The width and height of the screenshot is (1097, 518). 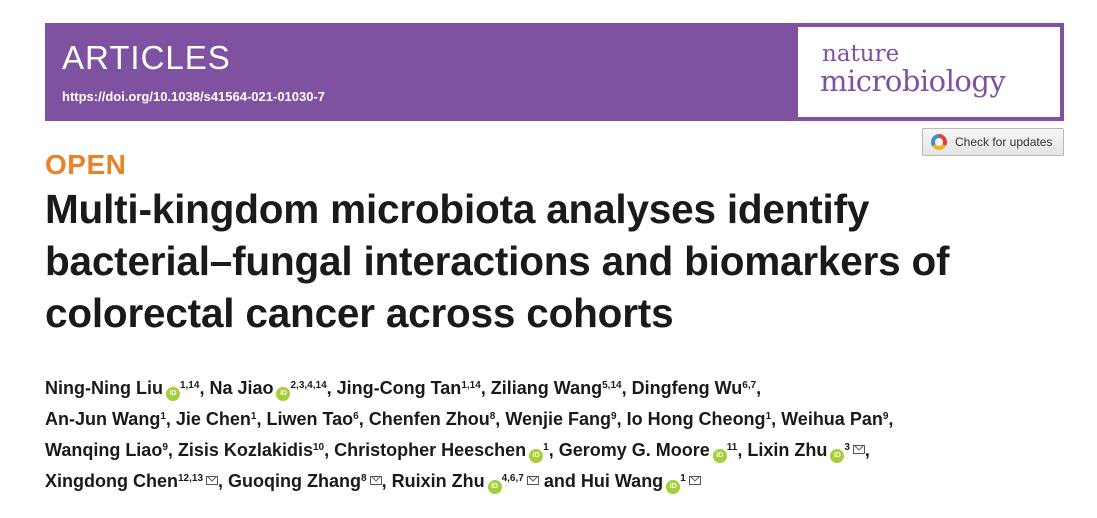 I want to click on author-name: Guoqing Zhang, so click(x=295, y=481).